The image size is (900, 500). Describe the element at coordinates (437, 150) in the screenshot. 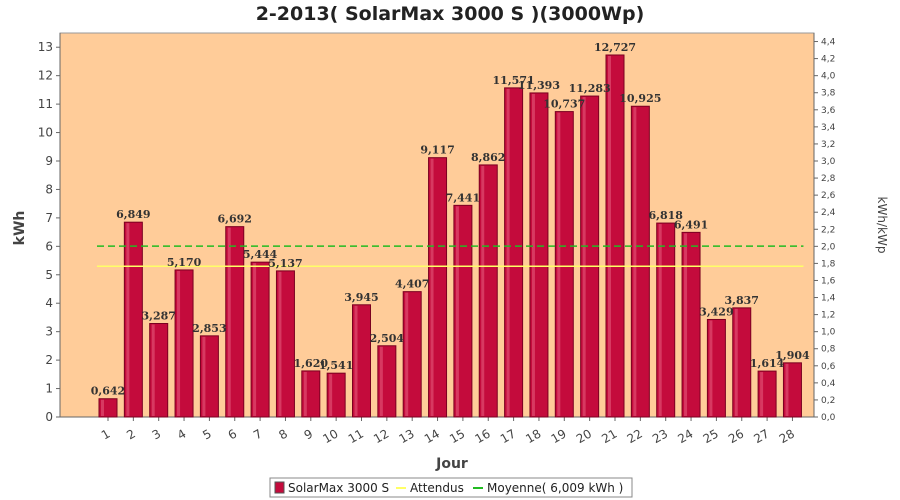

I see `data-label: 9,117` at that location.